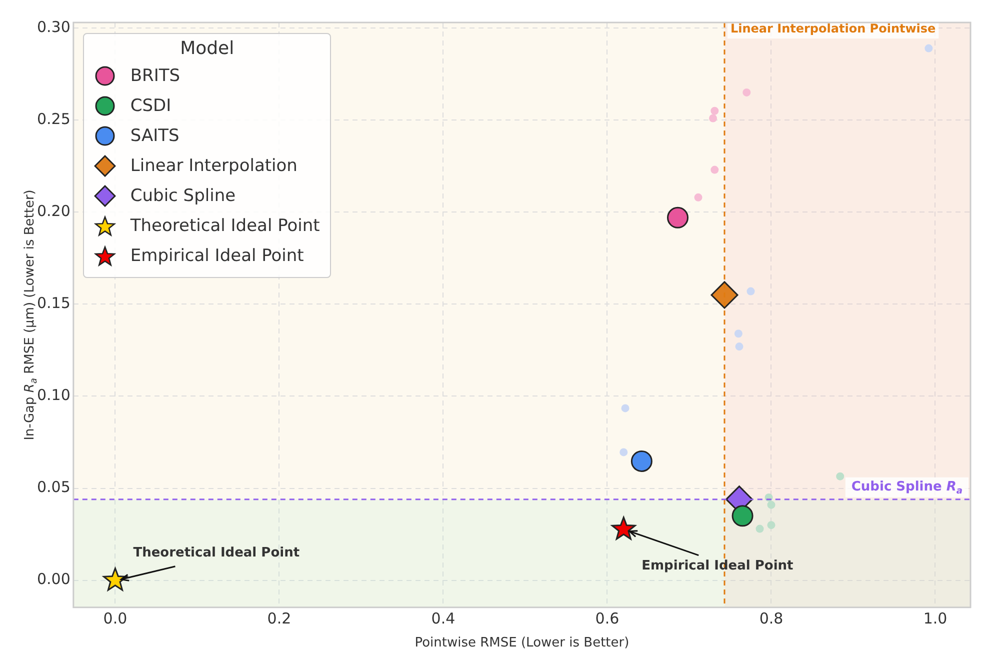 The image size is (985, 655). What do you see at coordinates (217, 256) in the screenshot?
I see `legend-label: Empirical Ideal Point` at bounding box center [217, 256].